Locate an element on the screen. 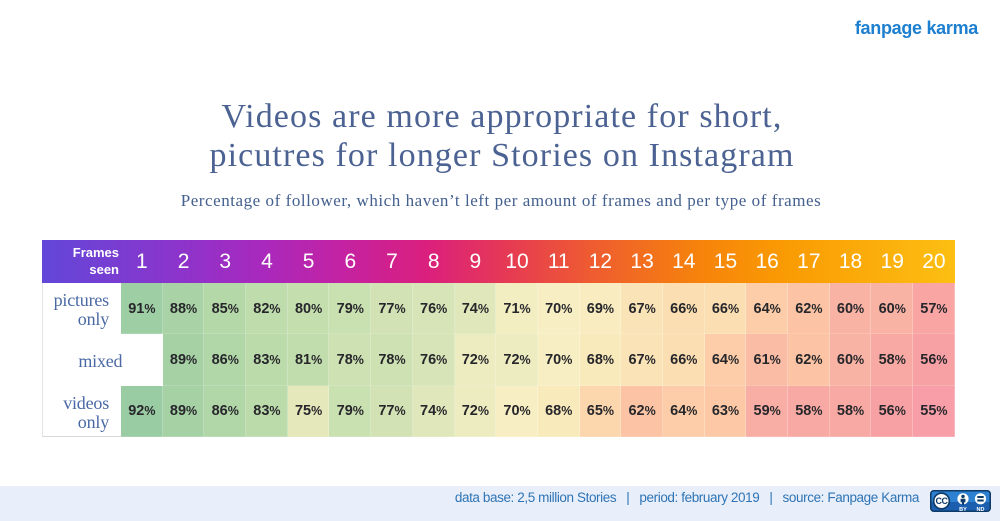 This screenshot has width=1000, height=521. svg-text: ND is located at coordinates (981, 509).